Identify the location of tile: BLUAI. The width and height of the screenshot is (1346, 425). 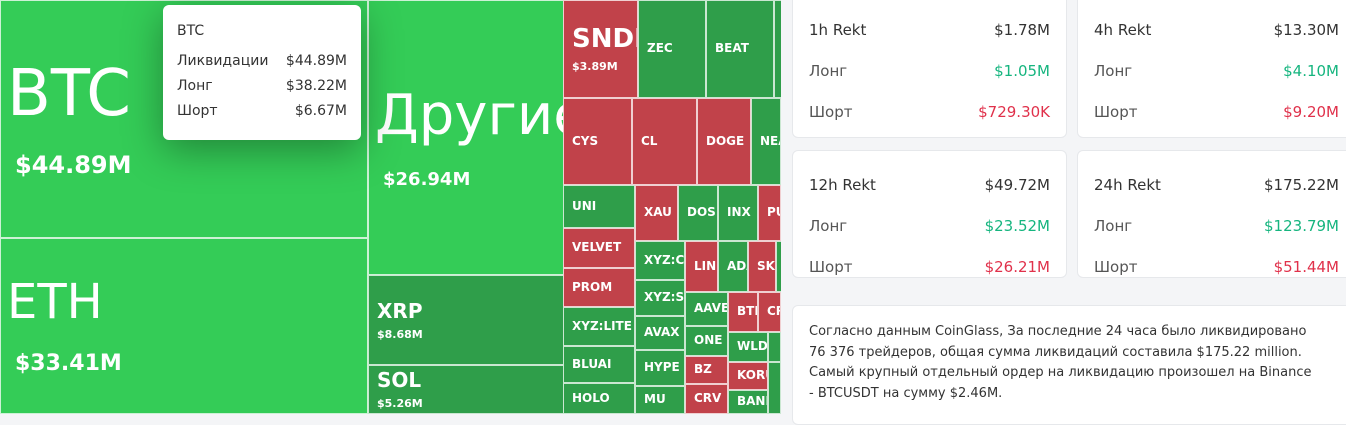
(599, 364).